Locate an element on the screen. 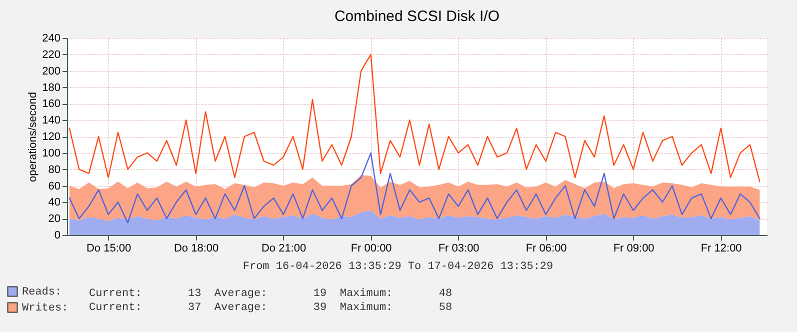 The image size is (797, 332). y-axis-title: operations/second is located at coordinates (33, 137).